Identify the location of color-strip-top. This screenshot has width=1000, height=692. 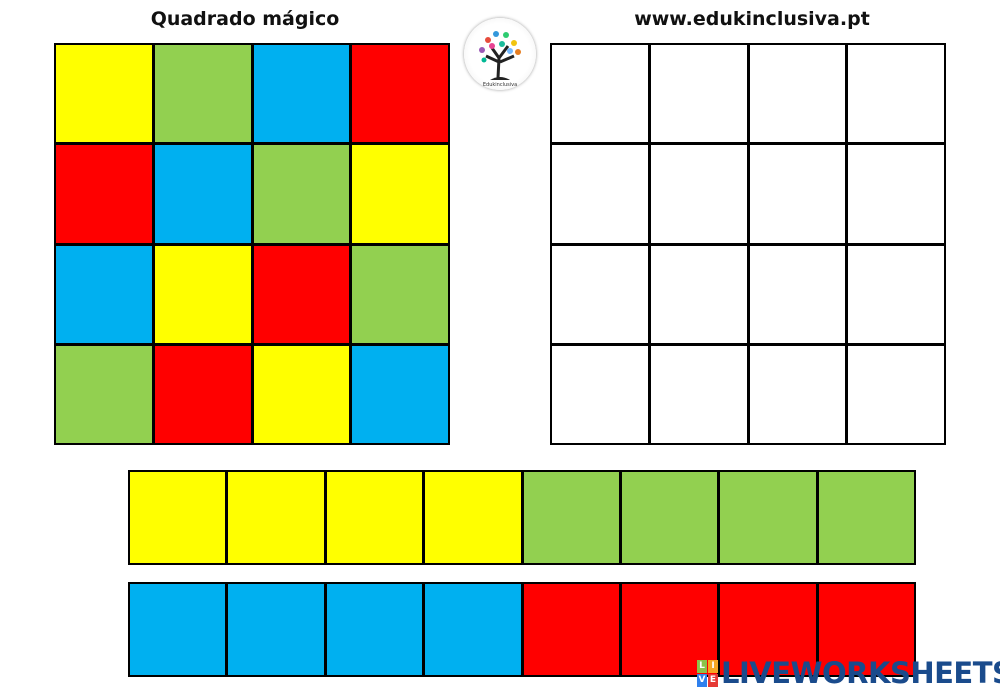
(522, 517).